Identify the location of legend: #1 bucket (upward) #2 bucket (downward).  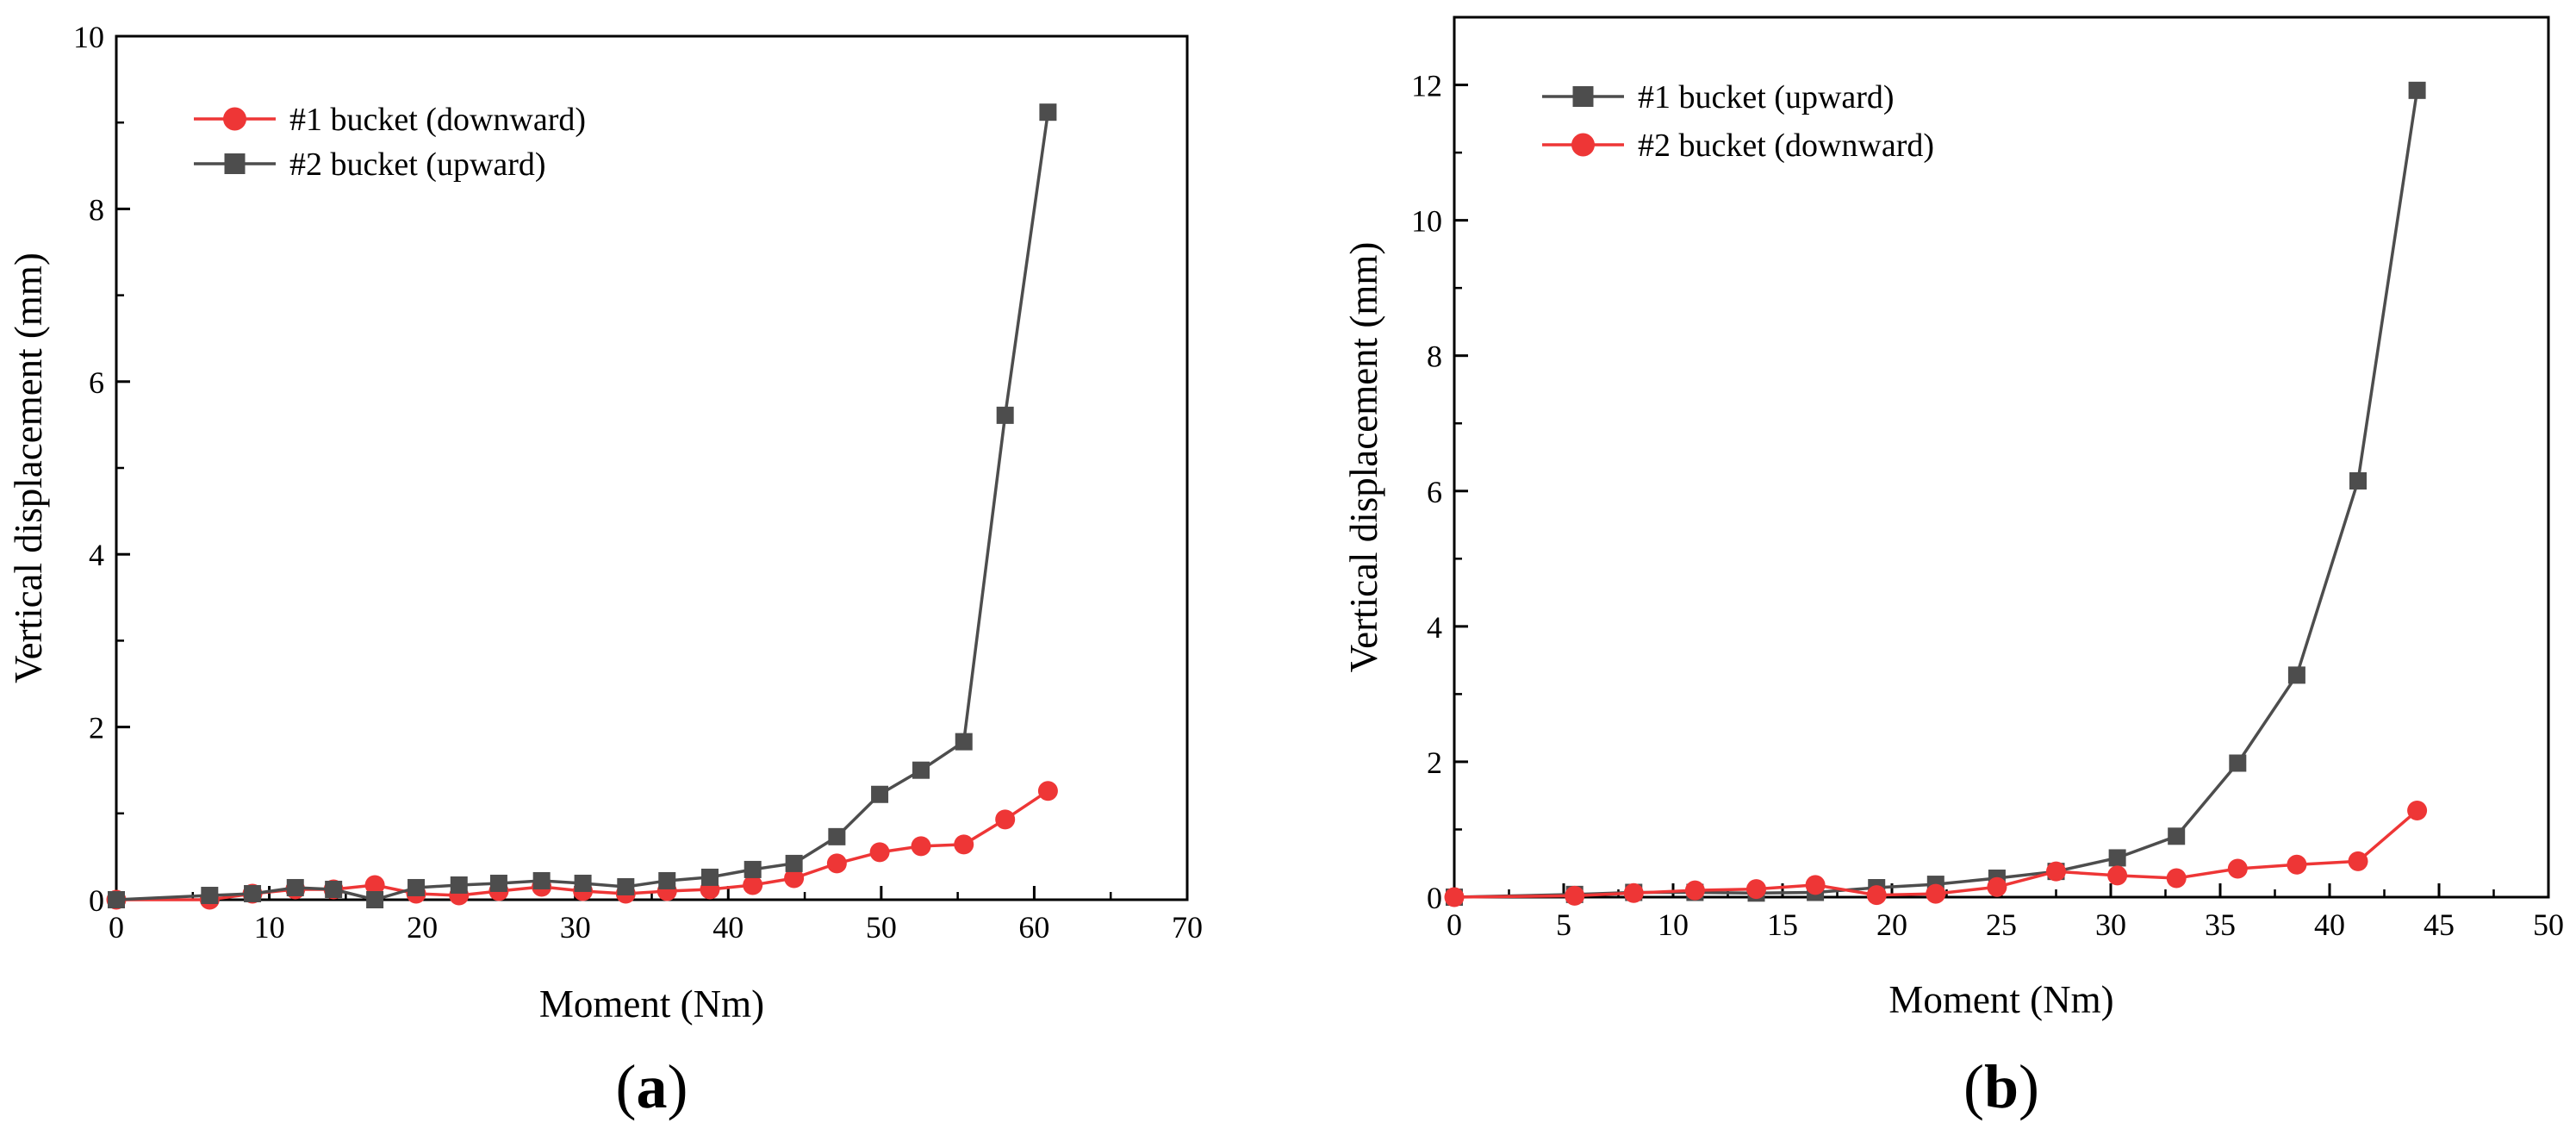
(1738, 122).